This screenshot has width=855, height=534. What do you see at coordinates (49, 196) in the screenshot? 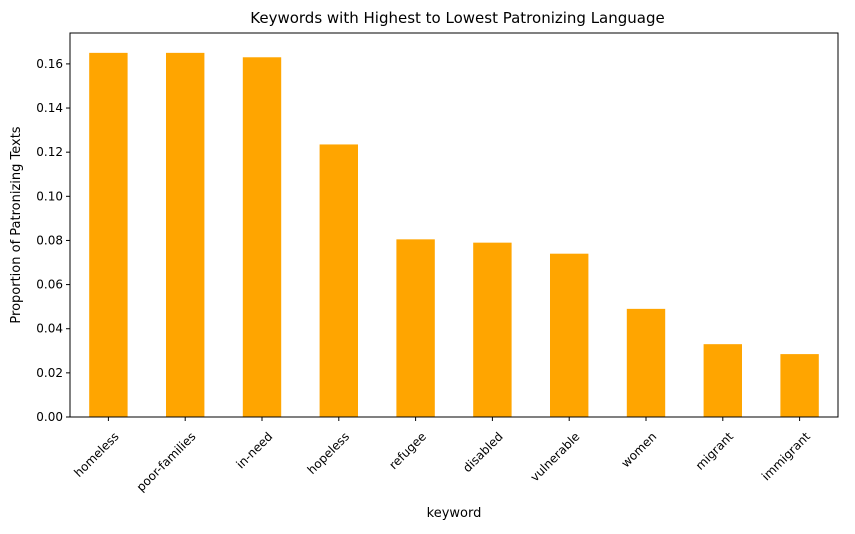
I see `y-tick-label: 0.10` at bounding box center [49, 196].